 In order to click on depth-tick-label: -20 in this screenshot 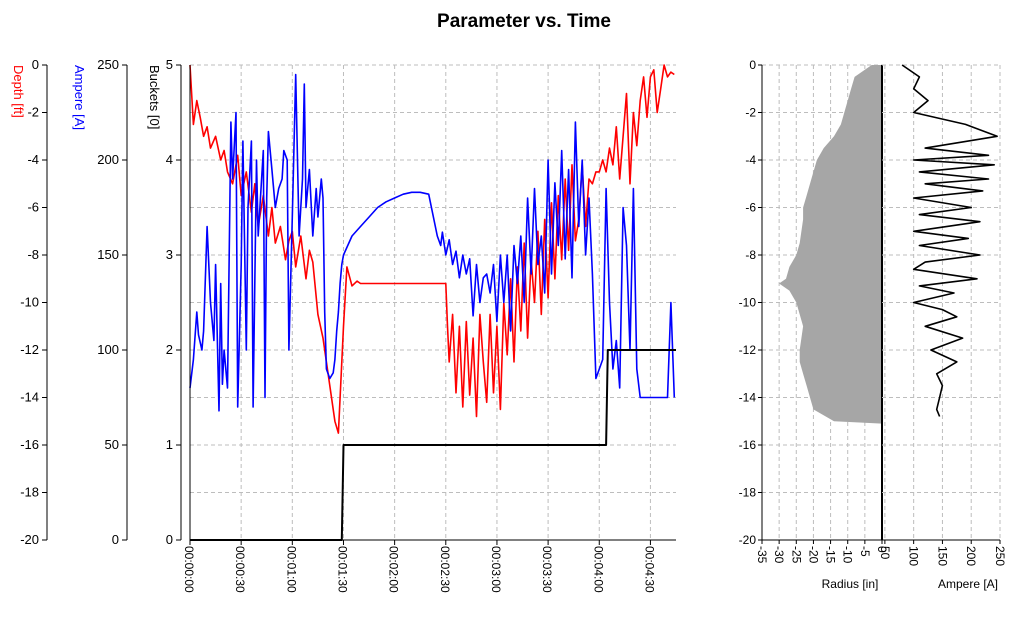, I will do `click(29, 539)`.